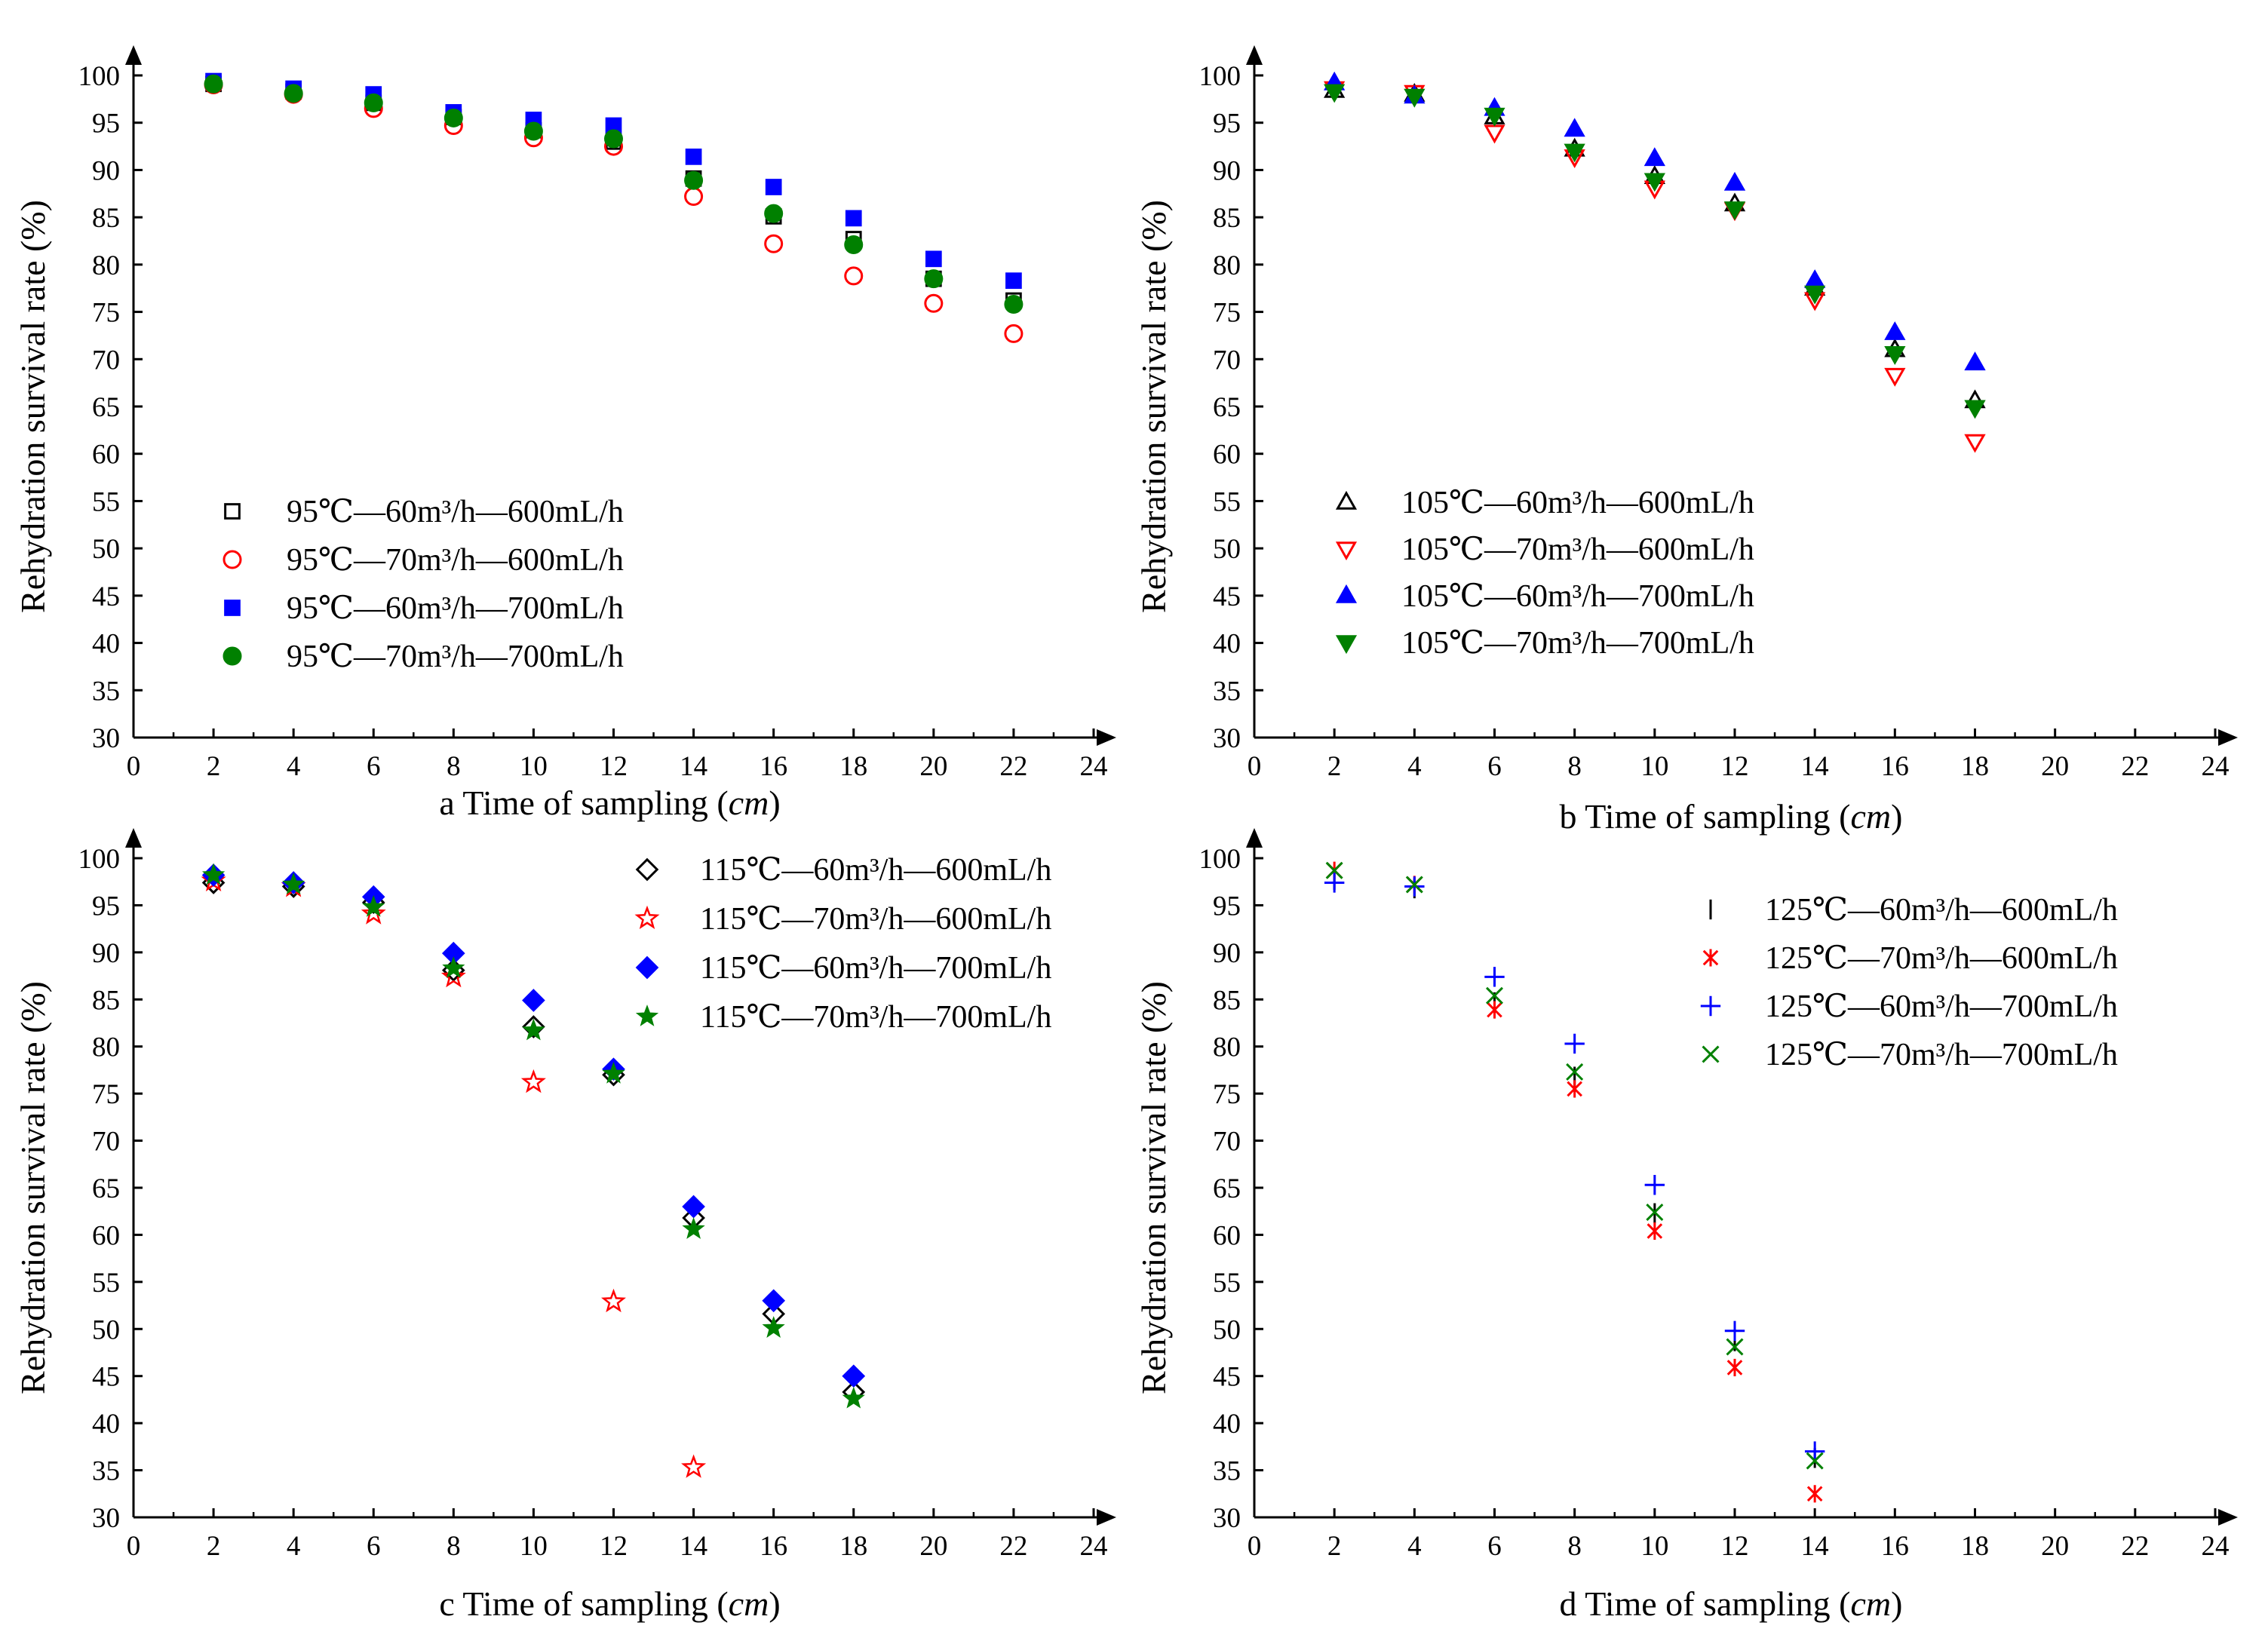 The image size is (2268, 1644). Describe the element at coordinates (1227, 1142) in the screenshot. I see `y-tick-label: 70` at that location.